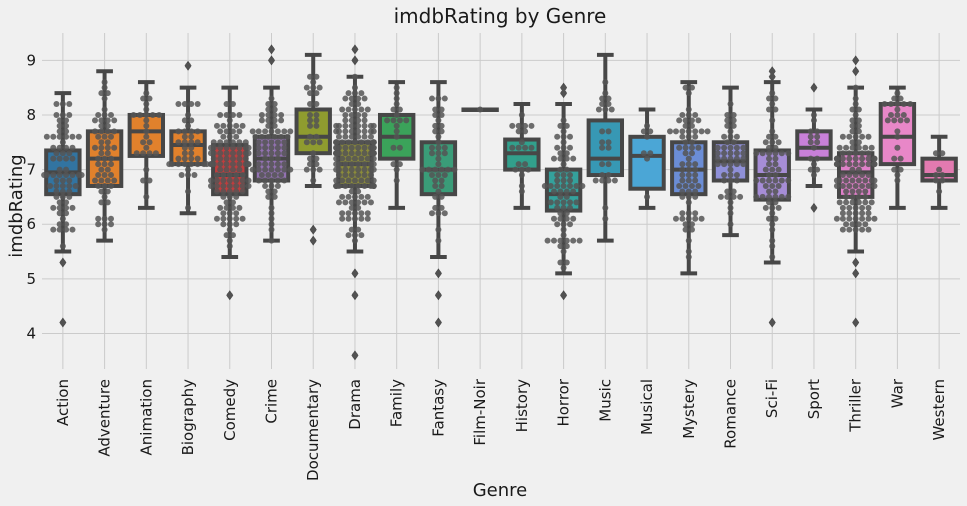 This screenshot has height=506, width=967. I want to click on y-tick-label: 4, so click(31, 333).